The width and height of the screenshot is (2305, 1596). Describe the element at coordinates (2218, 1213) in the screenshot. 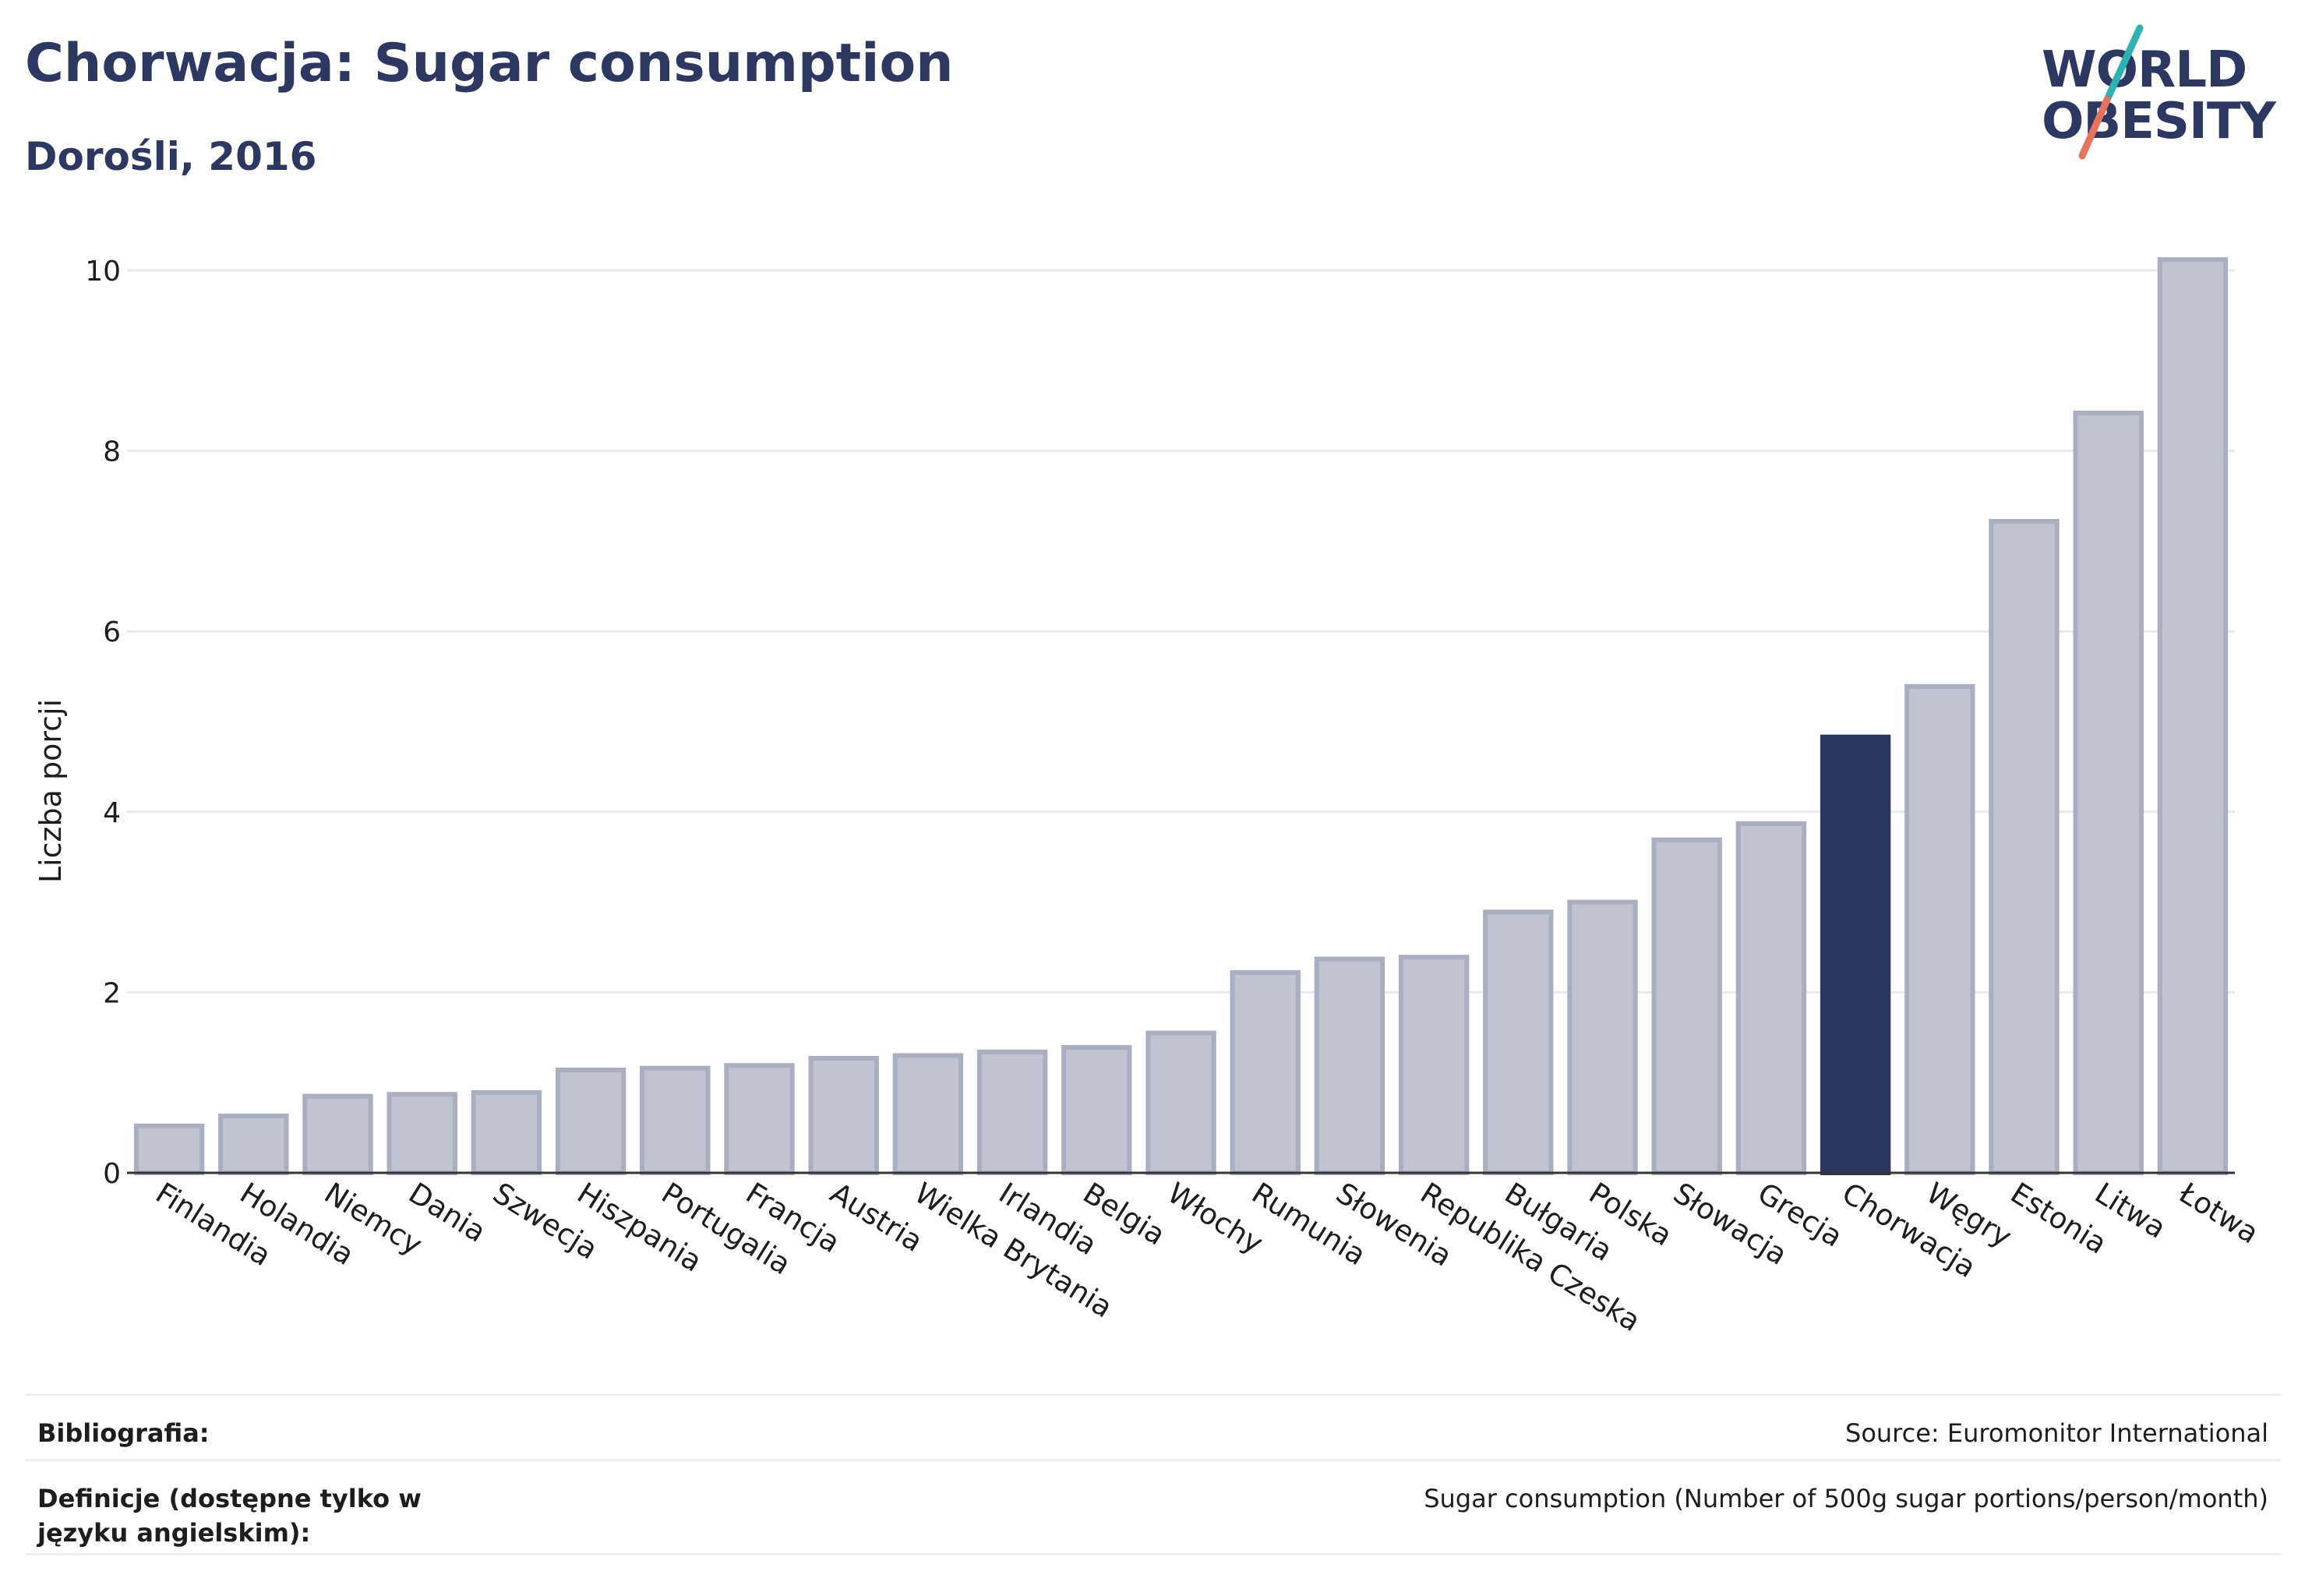

I see `x-tick-label: Łotwa` at that location.